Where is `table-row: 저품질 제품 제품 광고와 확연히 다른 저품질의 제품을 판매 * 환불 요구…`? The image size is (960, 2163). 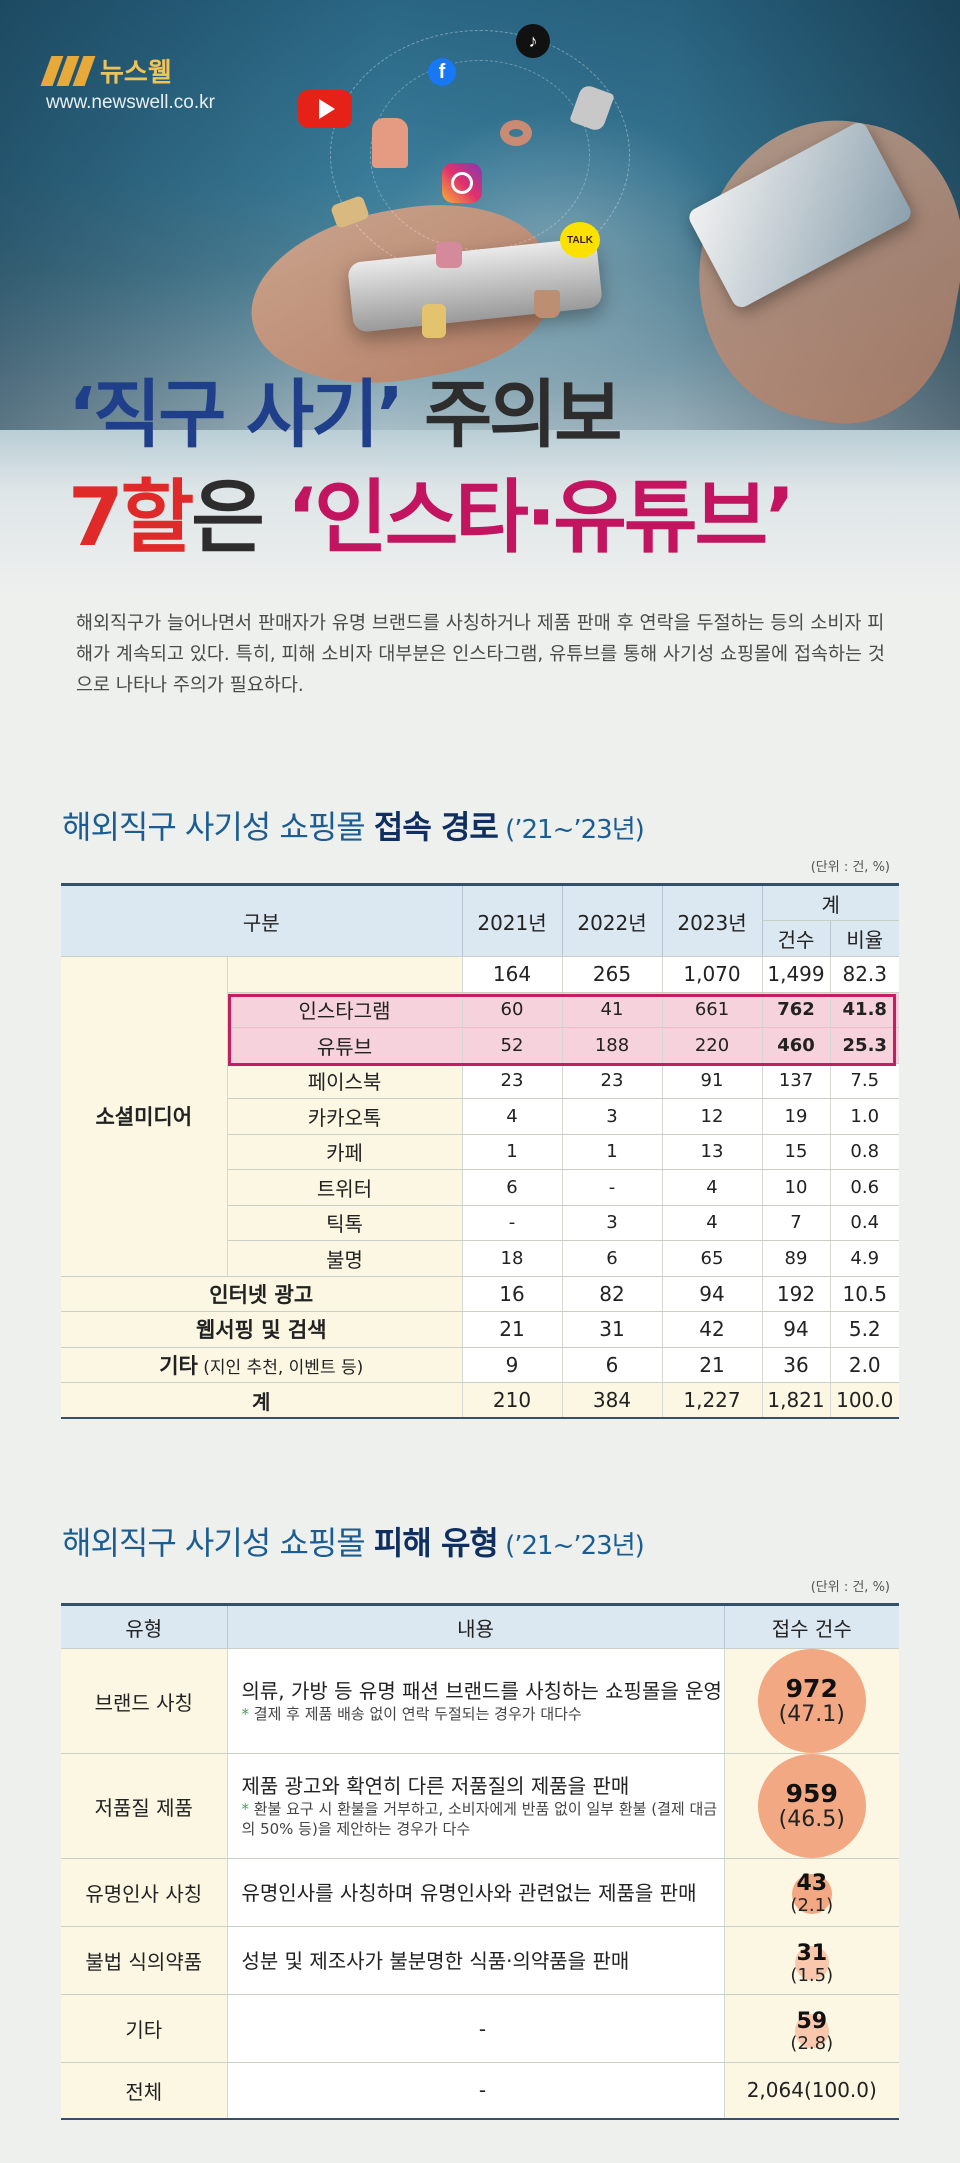
table-row: 저품질 제품 제품 광고와 확연히 다른 저품질의 제품을 판매 * 환불 요구… is located at coordinates (480, 1806).